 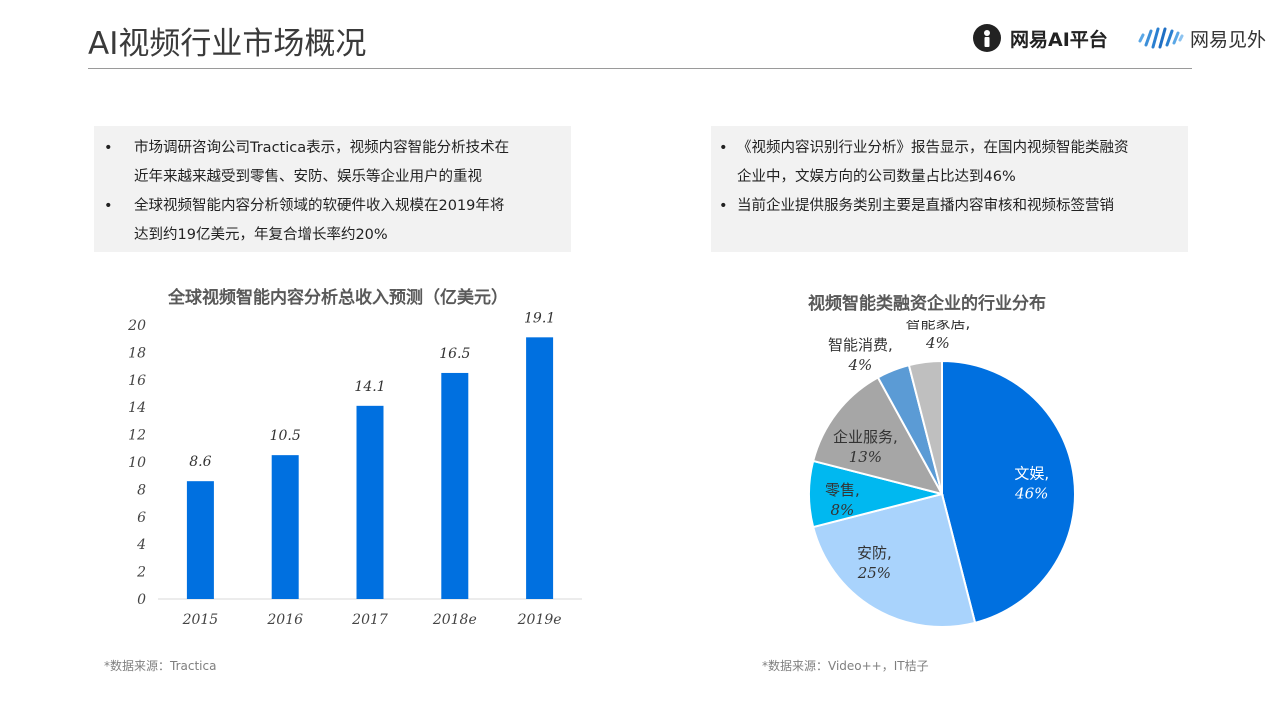 I want to click on bullet-line: 企业中，文娱方向的公司数量占比达到46%, so click(x=876, y=177).